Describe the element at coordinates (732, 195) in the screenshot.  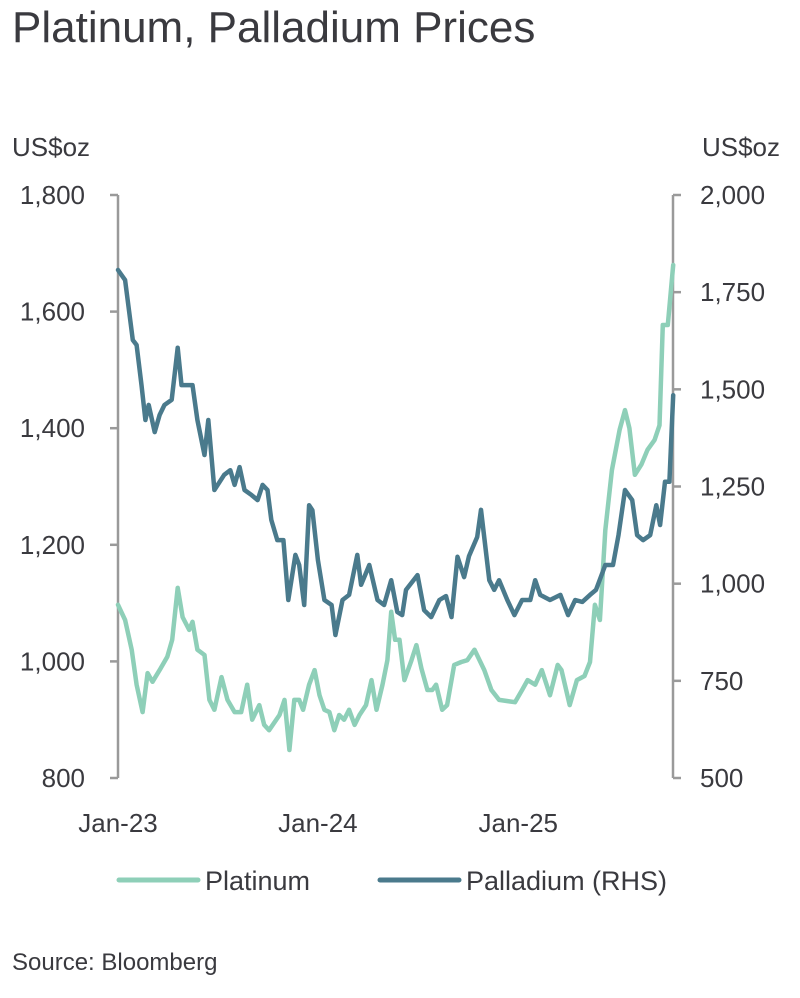
I see `right-tick-label: 2,000` at that location.